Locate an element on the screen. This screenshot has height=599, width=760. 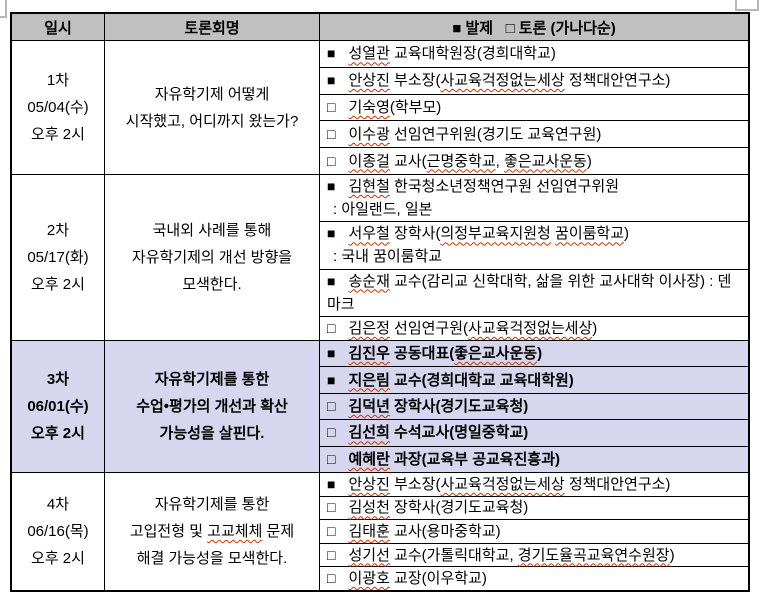
speaker-entry: ■ 지은림 교수(경희대학교 교육대학원) is located at coordinates (534, 380).